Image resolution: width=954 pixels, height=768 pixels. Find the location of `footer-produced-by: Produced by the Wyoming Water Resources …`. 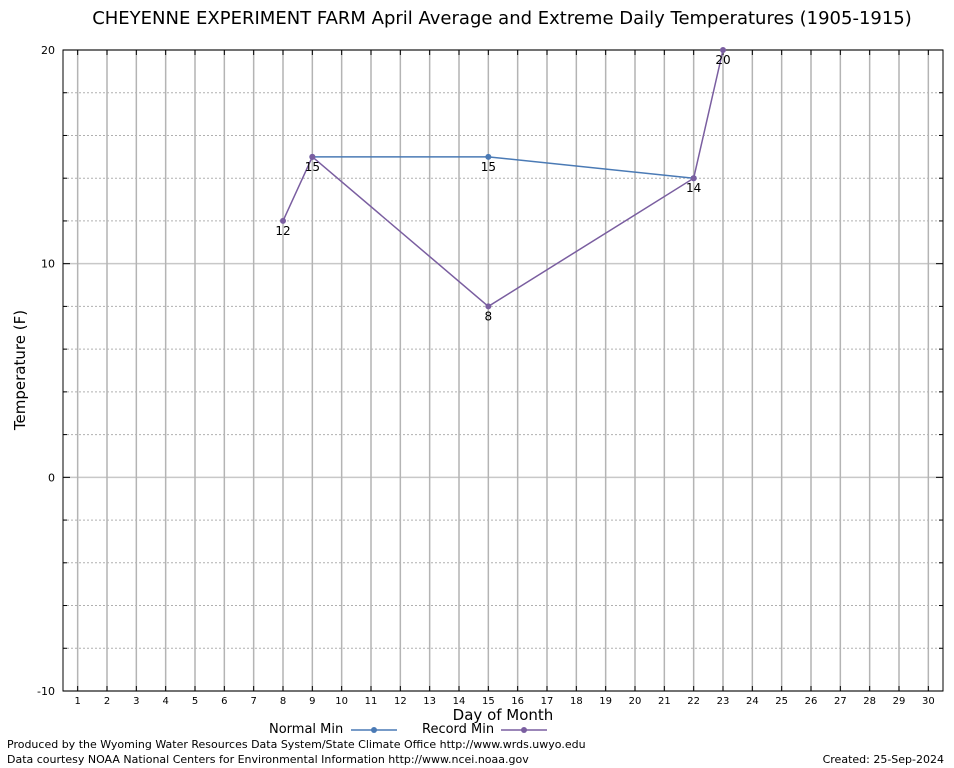

footer-produced-by: Produced by the Wyoming Water Resources … is located at coordinates (296, 744).